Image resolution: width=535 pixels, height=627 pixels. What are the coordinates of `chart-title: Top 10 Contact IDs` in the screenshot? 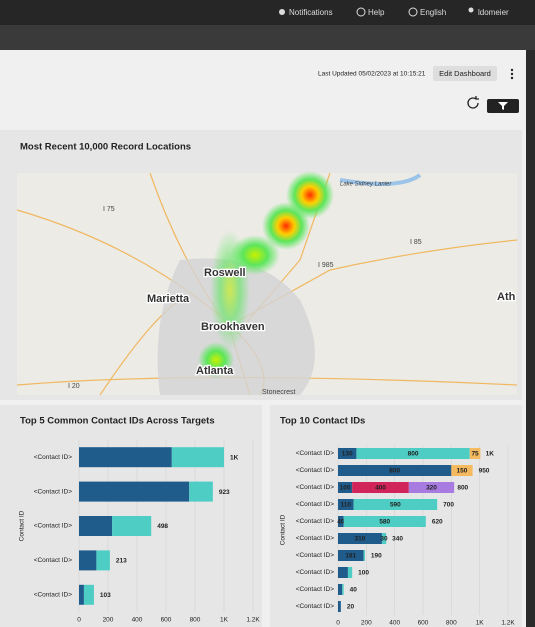 It's located at (322, 421).